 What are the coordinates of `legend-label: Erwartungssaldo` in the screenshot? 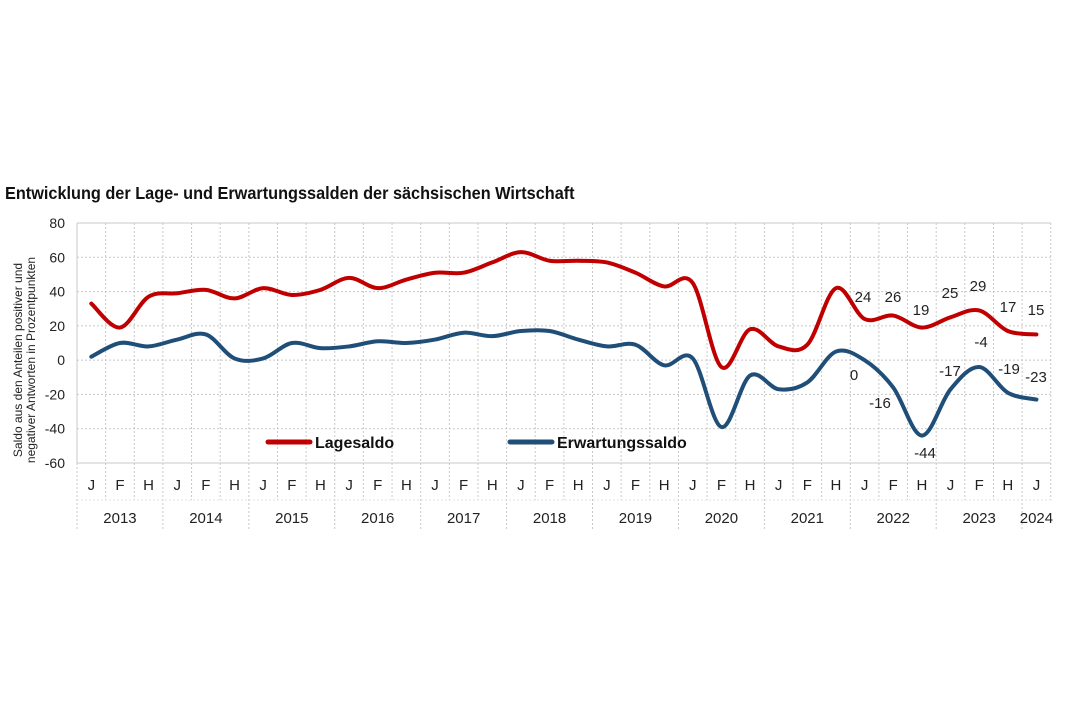 It's located at (622, 443).